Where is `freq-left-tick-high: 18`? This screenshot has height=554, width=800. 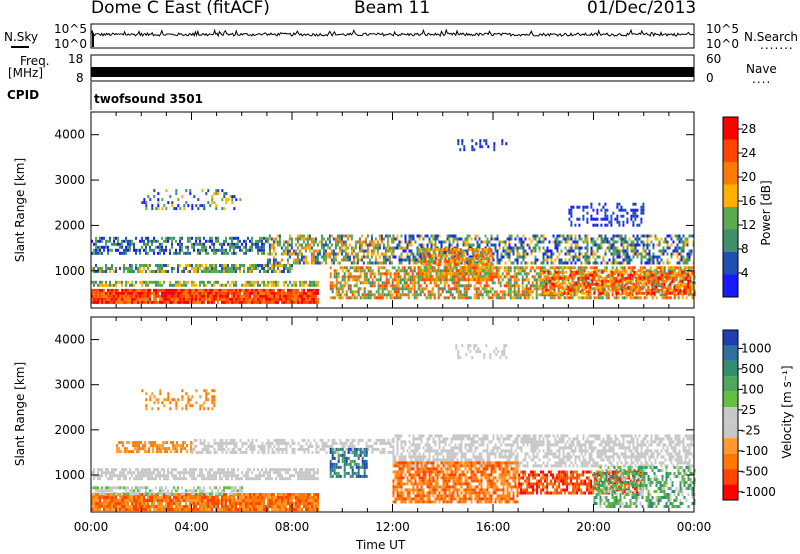
freq-left-tick-high: 18 is located at coordinates (76, 59).